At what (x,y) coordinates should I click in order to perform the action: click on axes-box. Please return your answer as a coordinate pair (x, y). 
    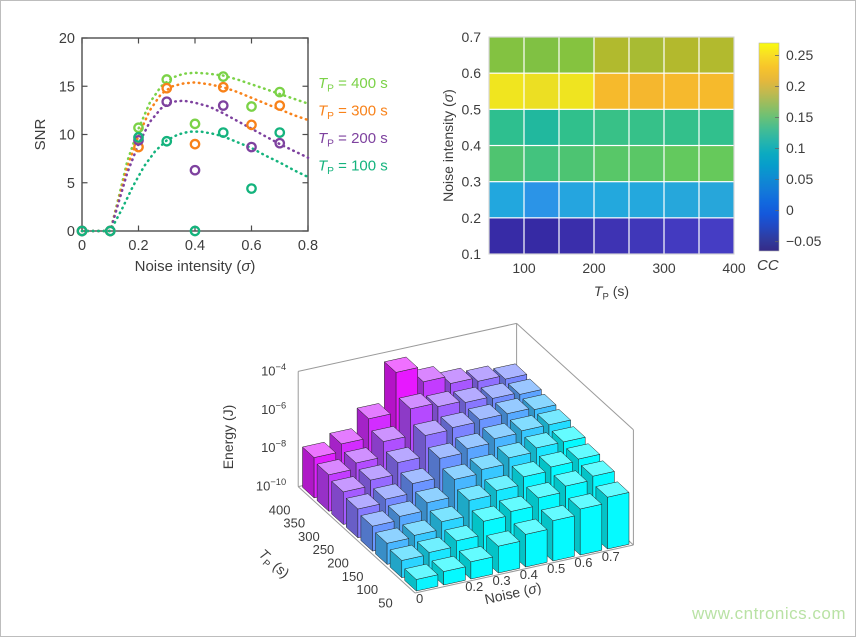
    Looking at the image, I should click on (195, 134).